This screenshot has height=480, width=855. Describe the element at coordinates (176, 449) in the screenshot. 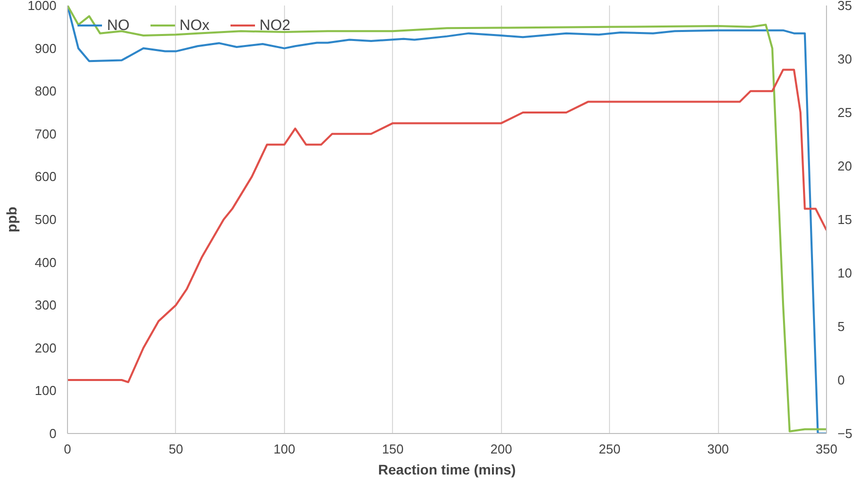

I see `x-tick-label: 50` at that location.